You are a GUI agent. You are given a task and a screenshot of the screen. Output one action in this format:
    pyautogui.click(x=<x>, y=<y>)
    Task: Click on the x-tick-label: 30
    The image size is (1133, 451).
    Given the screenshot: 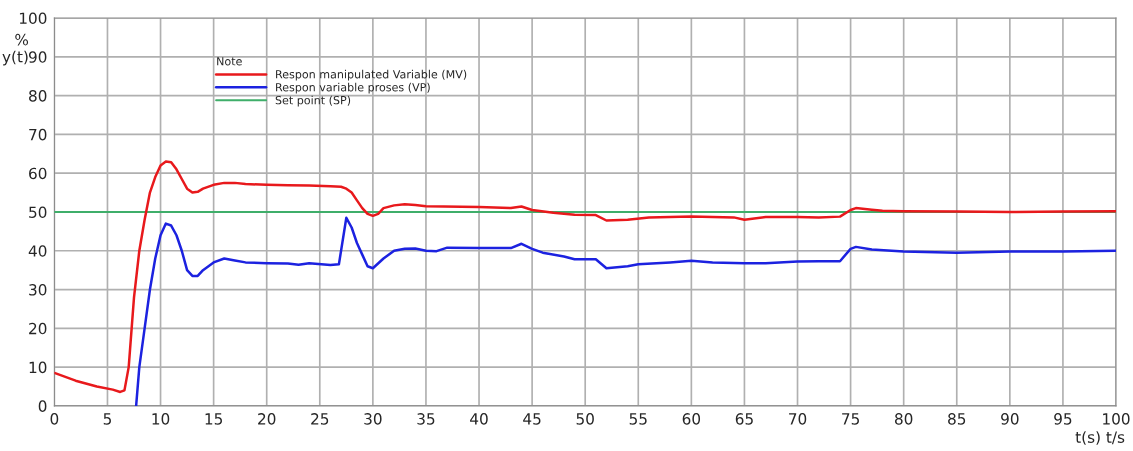 What is the action you would take?
    pyautogui.click(x=373, y=419)
    